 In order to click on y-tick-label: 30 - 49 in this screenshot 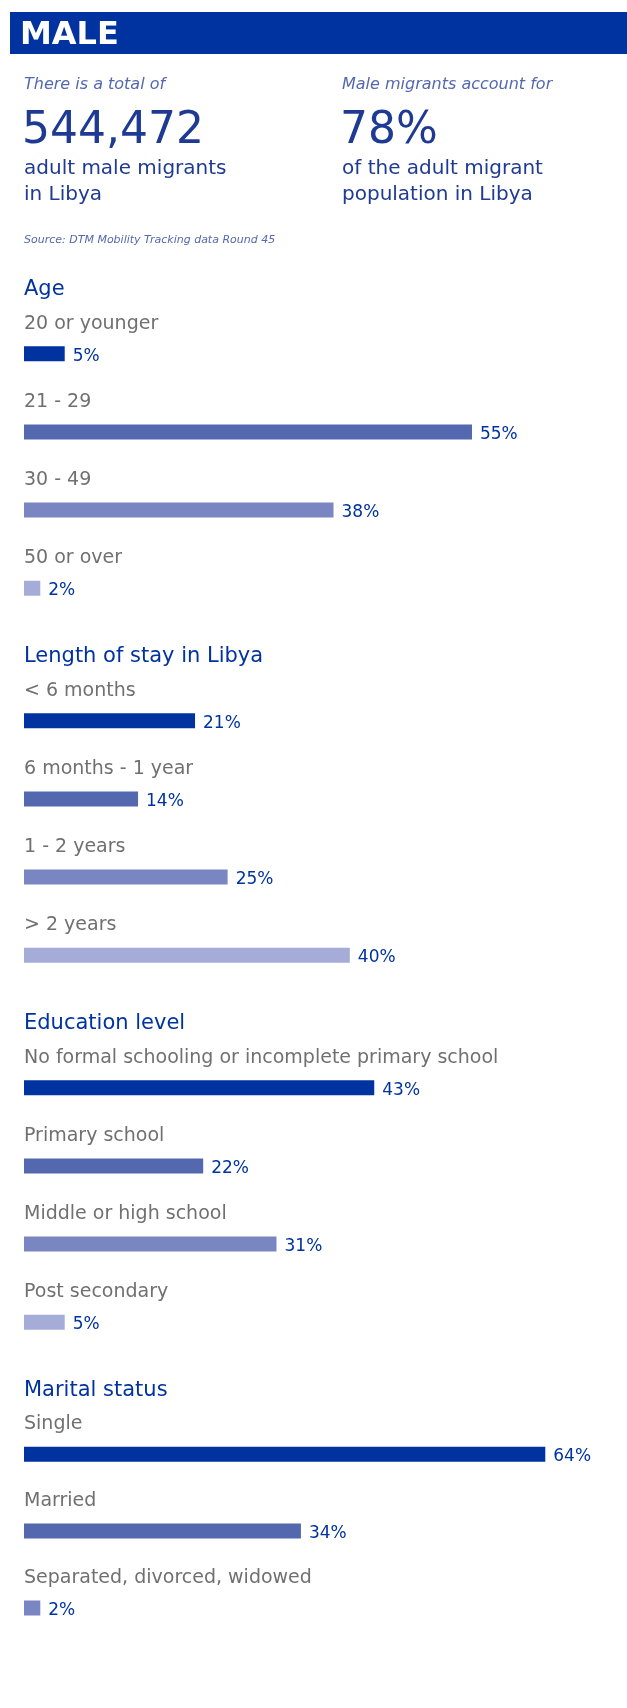, I will do `click(58, 478)`.